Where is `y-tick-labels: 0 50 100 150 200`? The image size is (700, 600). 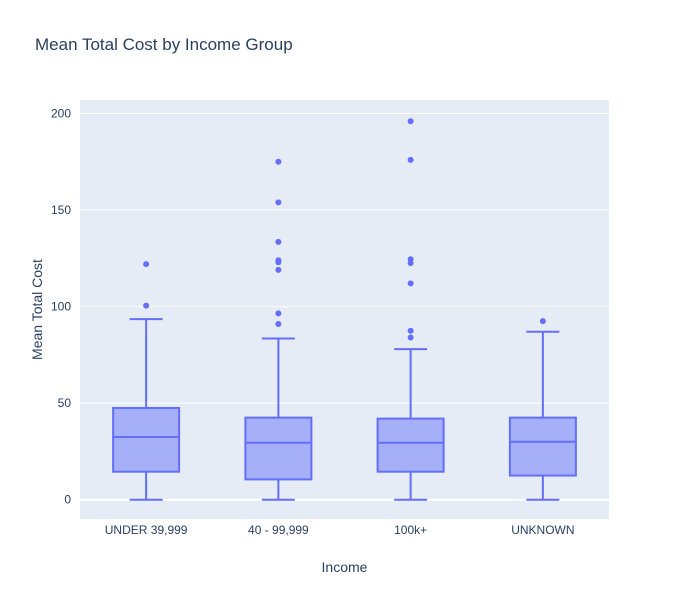
y-tick-labels: 0 50 100 150 200 is located at coordinates (61, 307).